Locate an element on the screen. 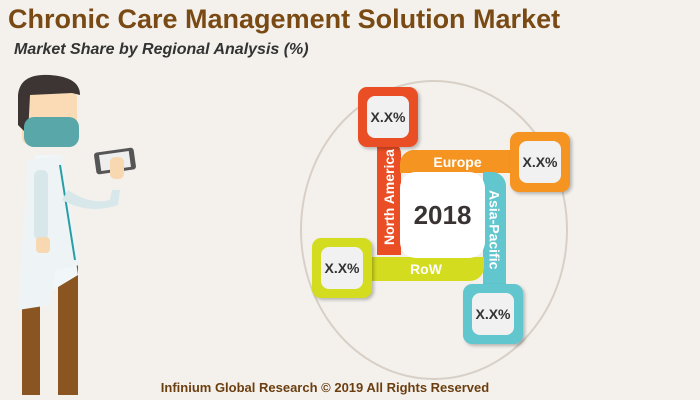 The image size is (700, 400). north-america-value-box: X.X% is located at coordinates (388, 117).